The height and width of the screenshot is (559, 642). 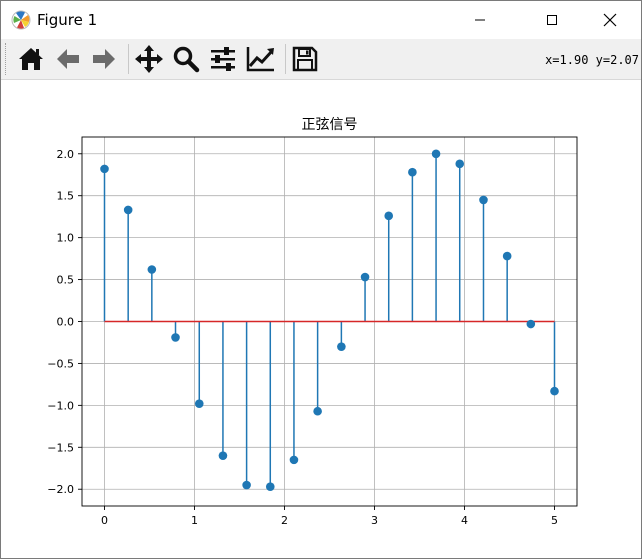 I want to click on back-button, so click(x=68, y=59).